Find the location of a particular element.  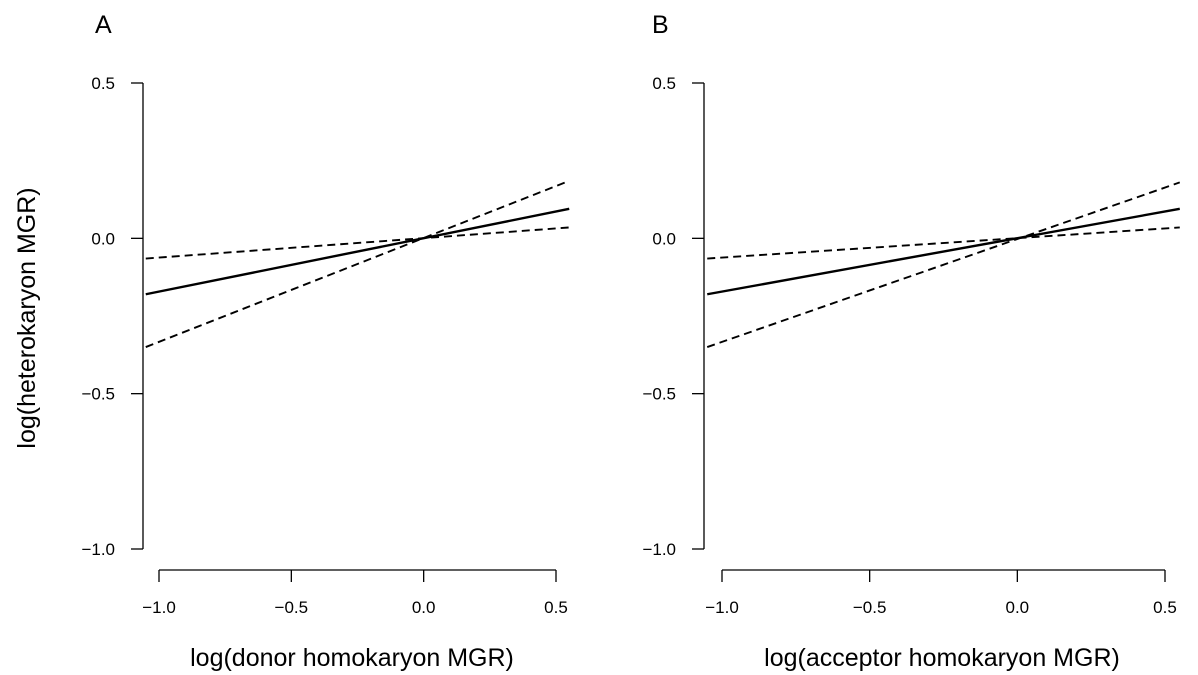

x-axis-title: log(acceptor homokaryon MGR) is located at coordinates (942, 658).